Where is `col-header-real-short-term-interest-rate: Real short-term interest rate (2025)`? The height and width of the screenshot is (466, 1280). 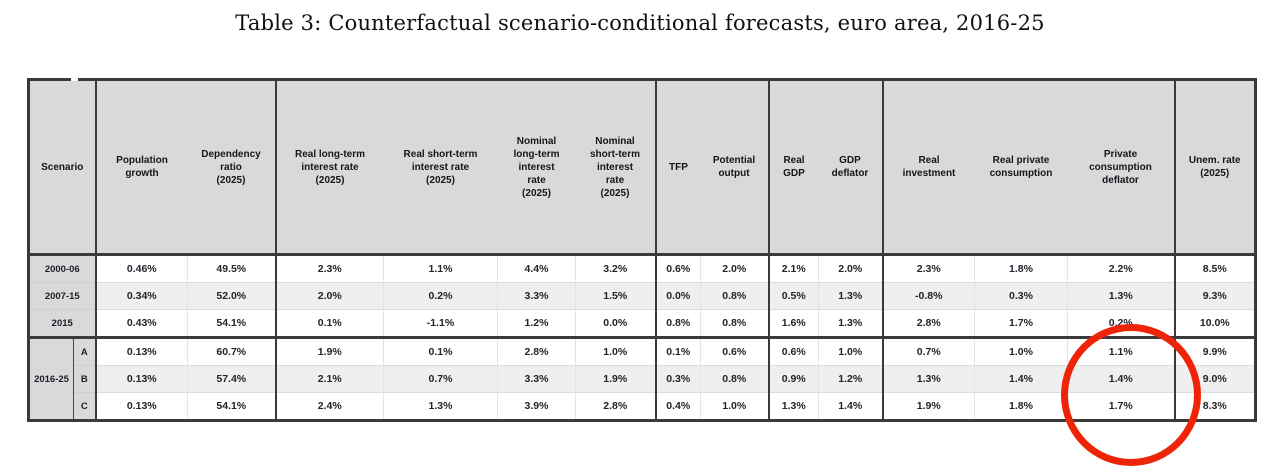
col-header-real-short-term-interest-rate: Real short-term interest rate (2025) is located at coordinates (440, 167).